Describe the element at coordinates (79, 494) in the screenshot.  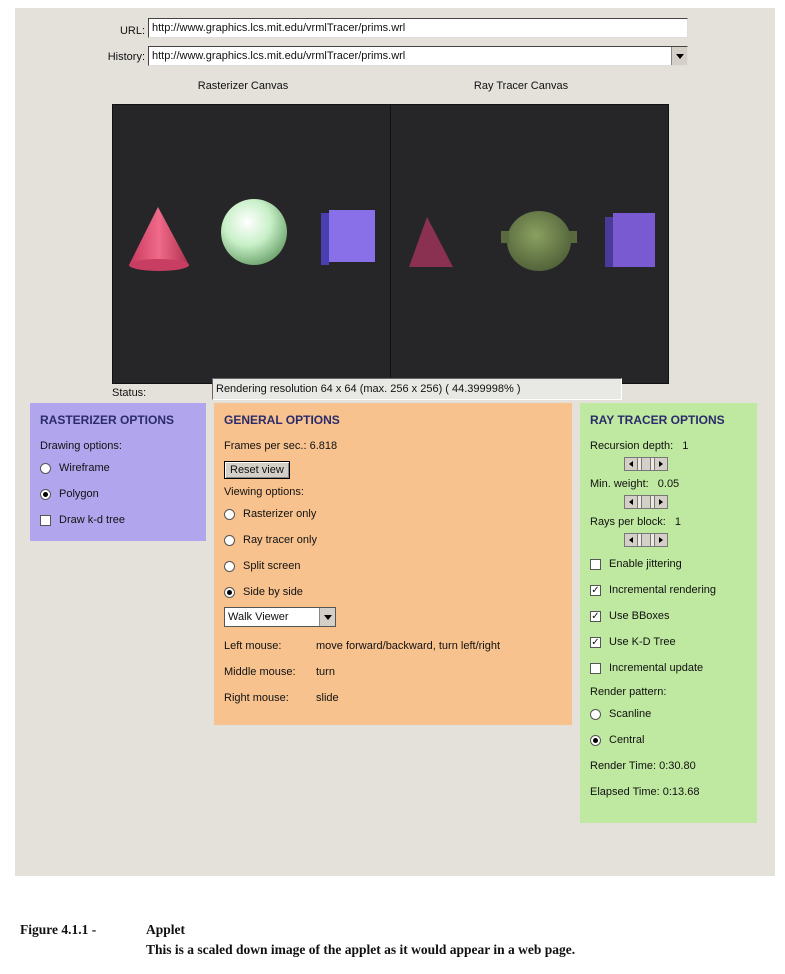
I see `polygon-label: Polygon` at that location.